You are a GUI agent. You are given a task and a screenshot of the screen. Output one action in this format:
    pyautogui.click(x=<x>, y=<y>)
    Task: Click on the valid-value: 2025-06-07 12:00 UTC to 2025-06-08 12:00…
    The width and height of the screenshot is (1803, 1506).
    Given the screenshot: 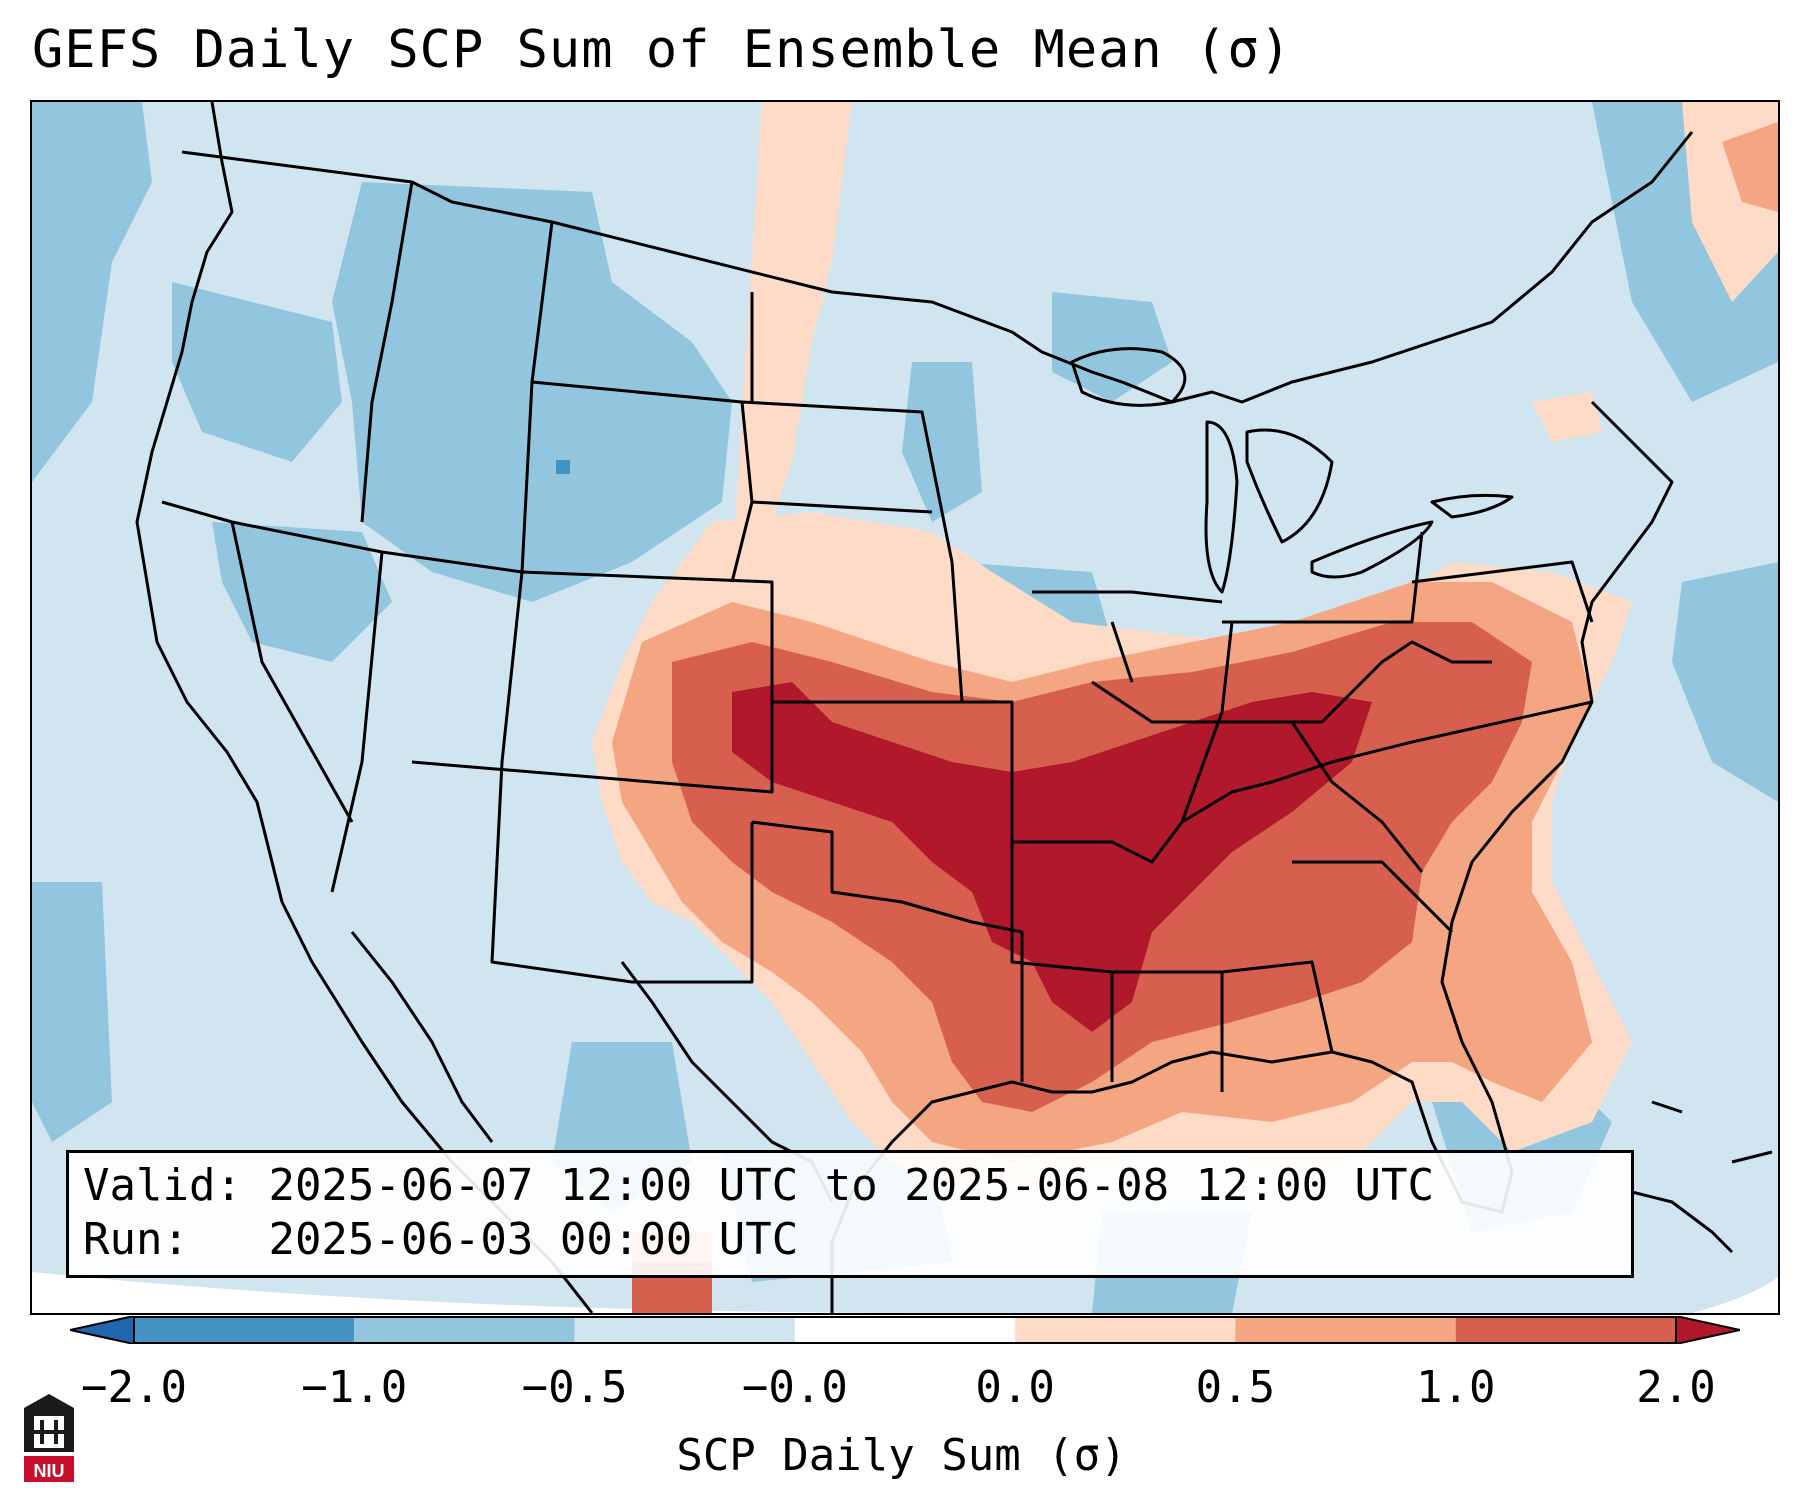 What is the action you would take?
    pyautogui.click(x=851, y=1185)
    